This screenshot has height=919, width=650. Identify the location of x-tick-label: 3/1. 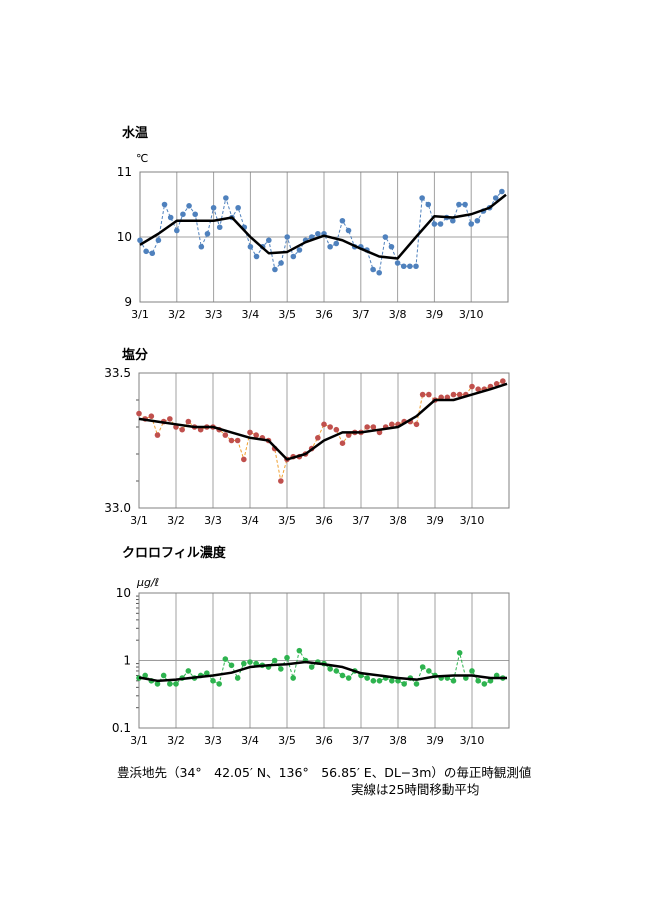
(140, 314).